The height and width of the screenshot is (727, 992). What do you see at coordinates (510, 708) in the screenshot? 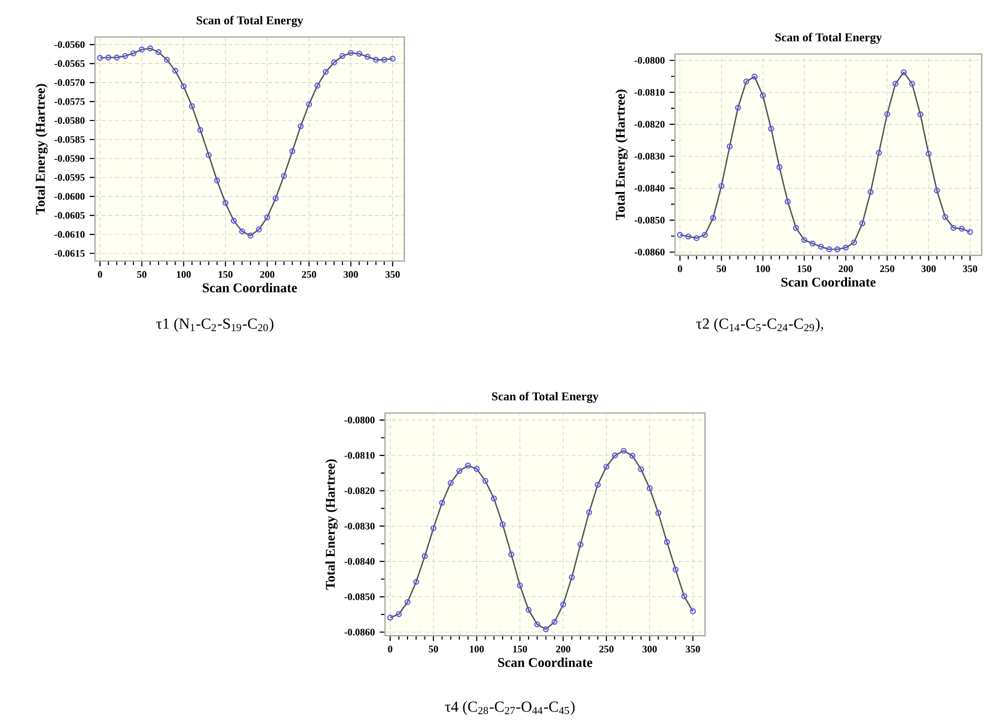
I see `text: τ4 (C$_{28}$-C$_{27}$-O$_{44}$-C$_{45}$)` at bounding box center [510, 708].